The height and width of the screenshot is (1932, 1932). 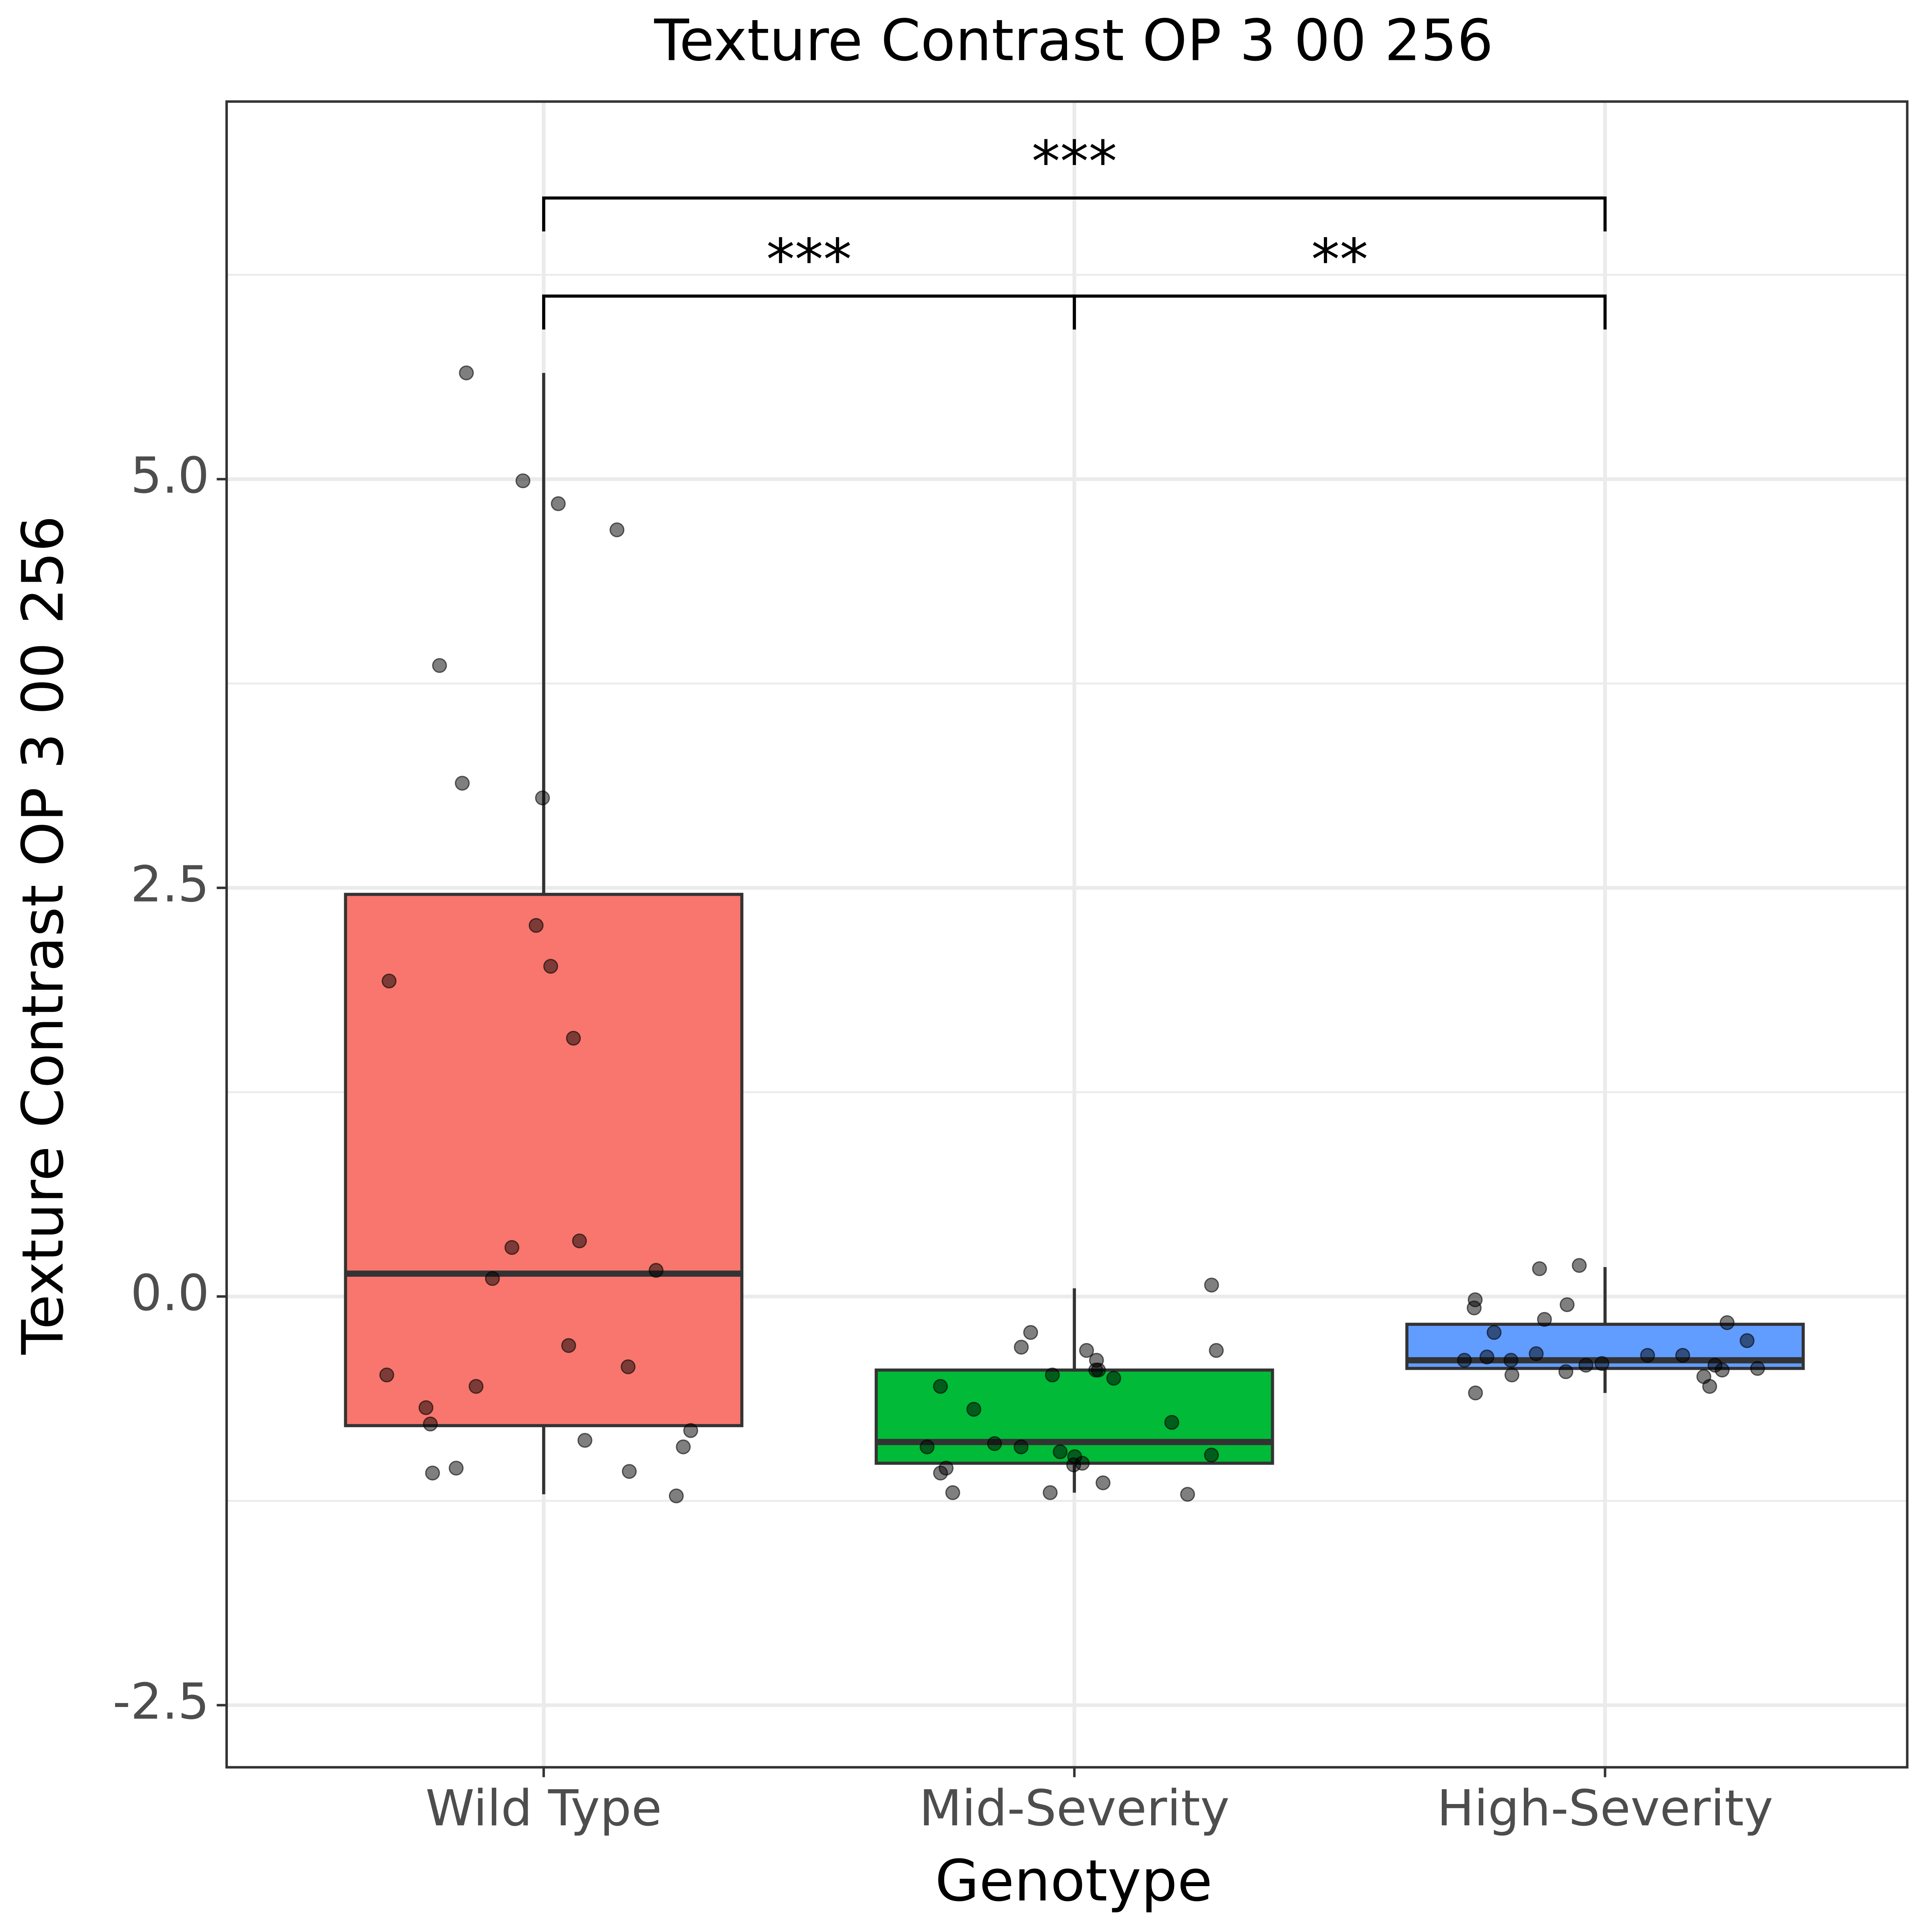 What do you see at coordinates (169, 476) in the screenshot?
I see `y-tick-label: 5.0` at bounding box center [169, 476].